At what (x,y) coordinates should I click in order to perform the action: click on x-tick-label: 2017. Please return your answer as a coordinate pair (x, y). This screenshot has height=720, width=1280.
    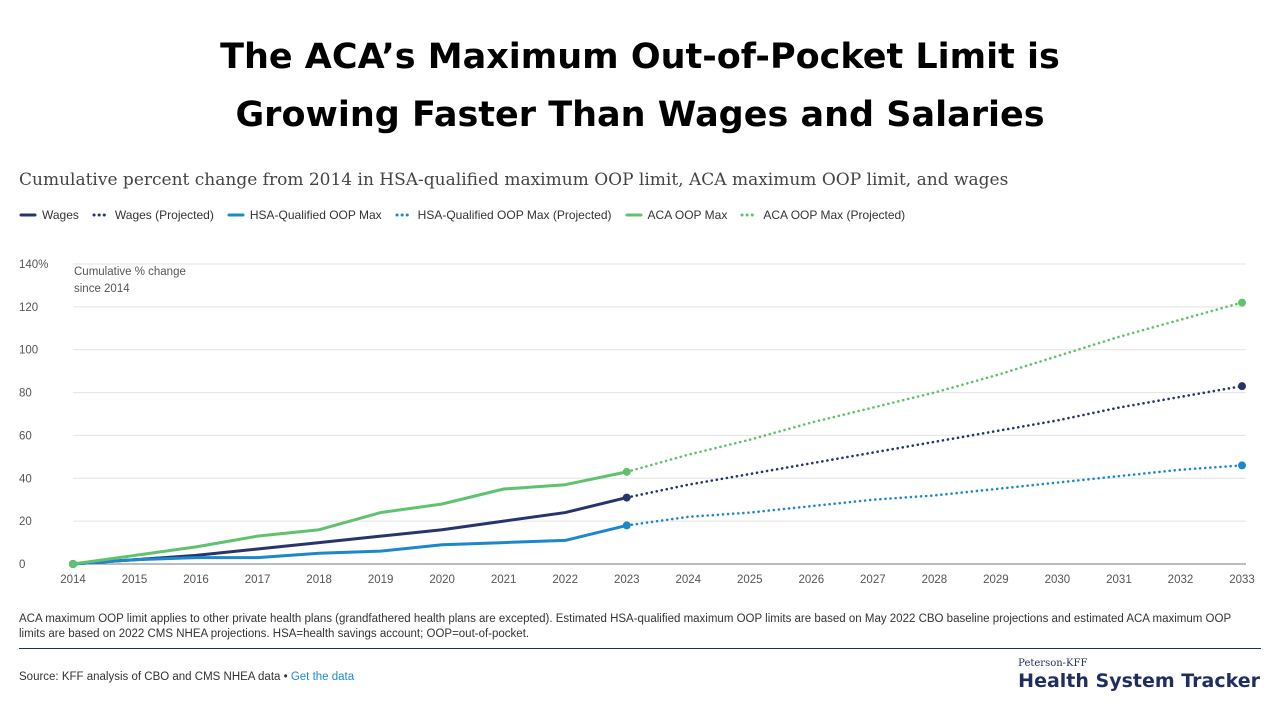
    Looking at the image, I should click on (258, 580).